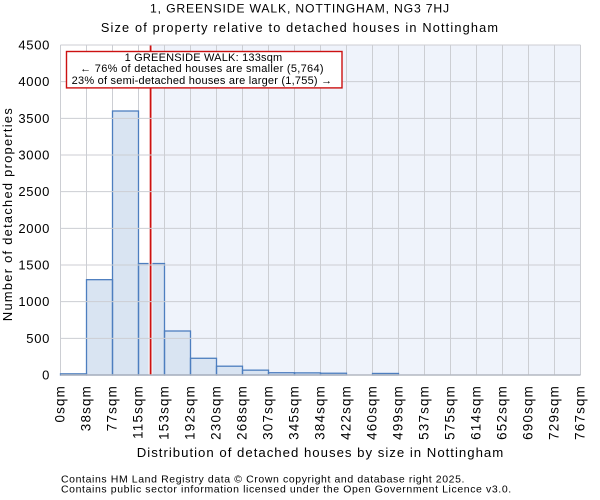  What do you see at coordinates (34, 301) in the screenshot?
I see `svg-text: 1000` at bounding box center [34, 301].